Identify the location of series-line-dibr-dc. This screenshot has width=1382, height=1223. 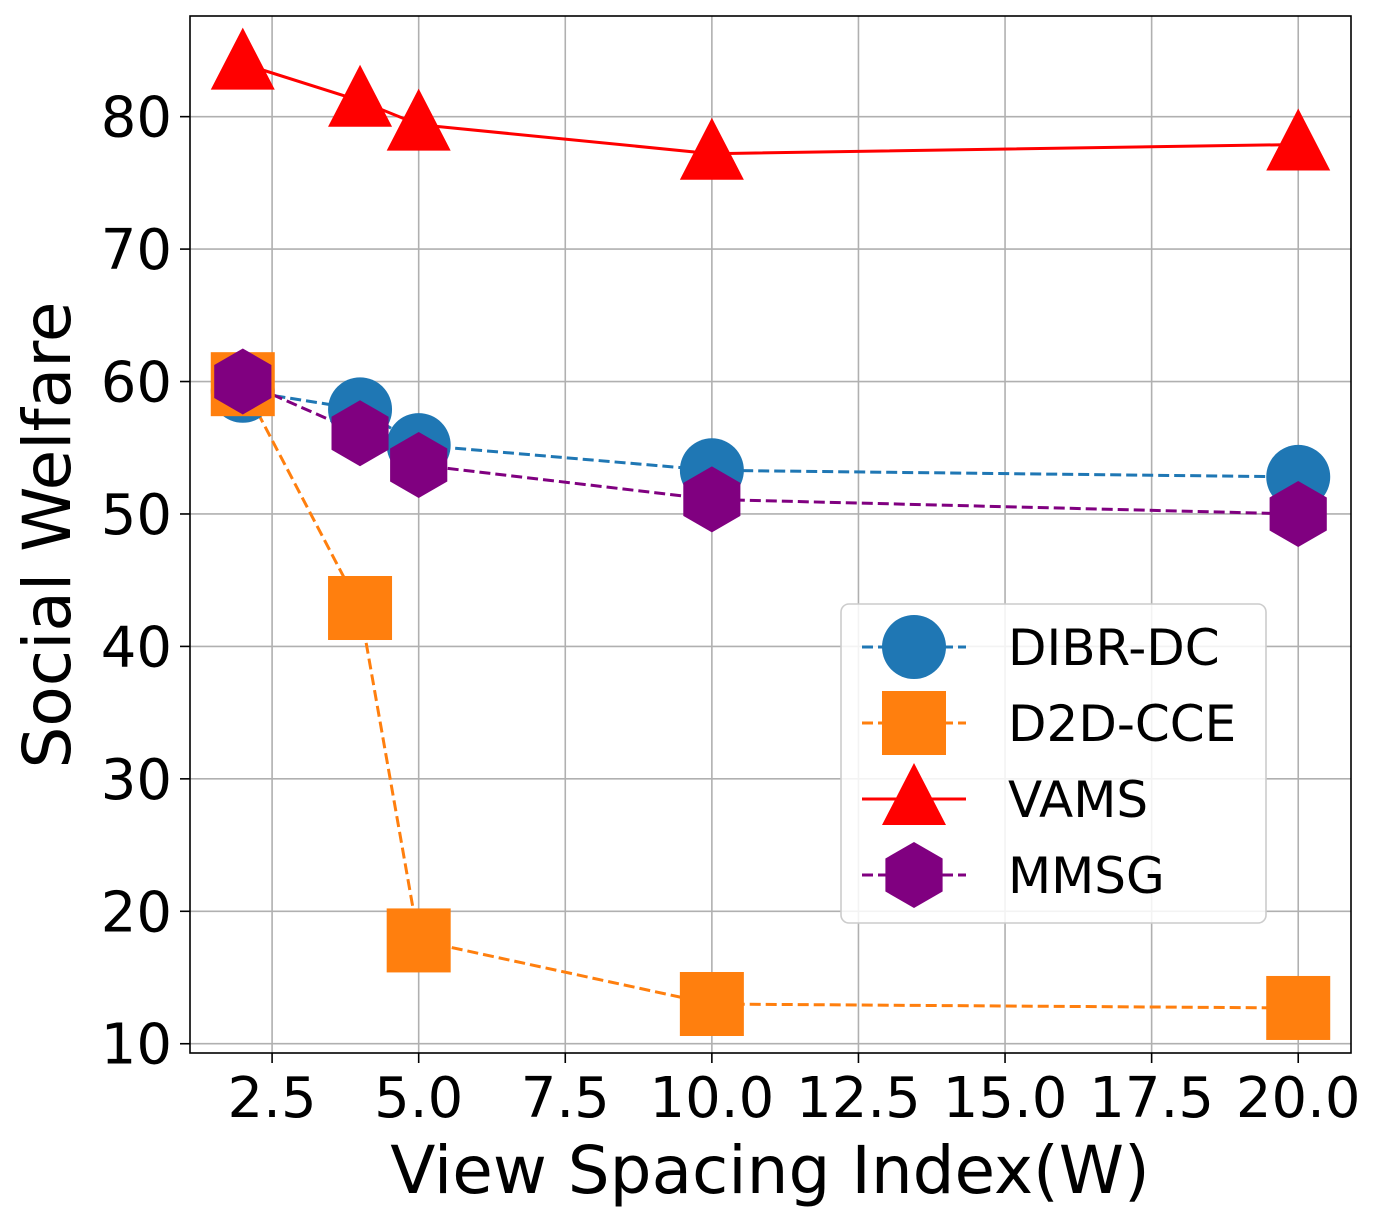
(770, 434).